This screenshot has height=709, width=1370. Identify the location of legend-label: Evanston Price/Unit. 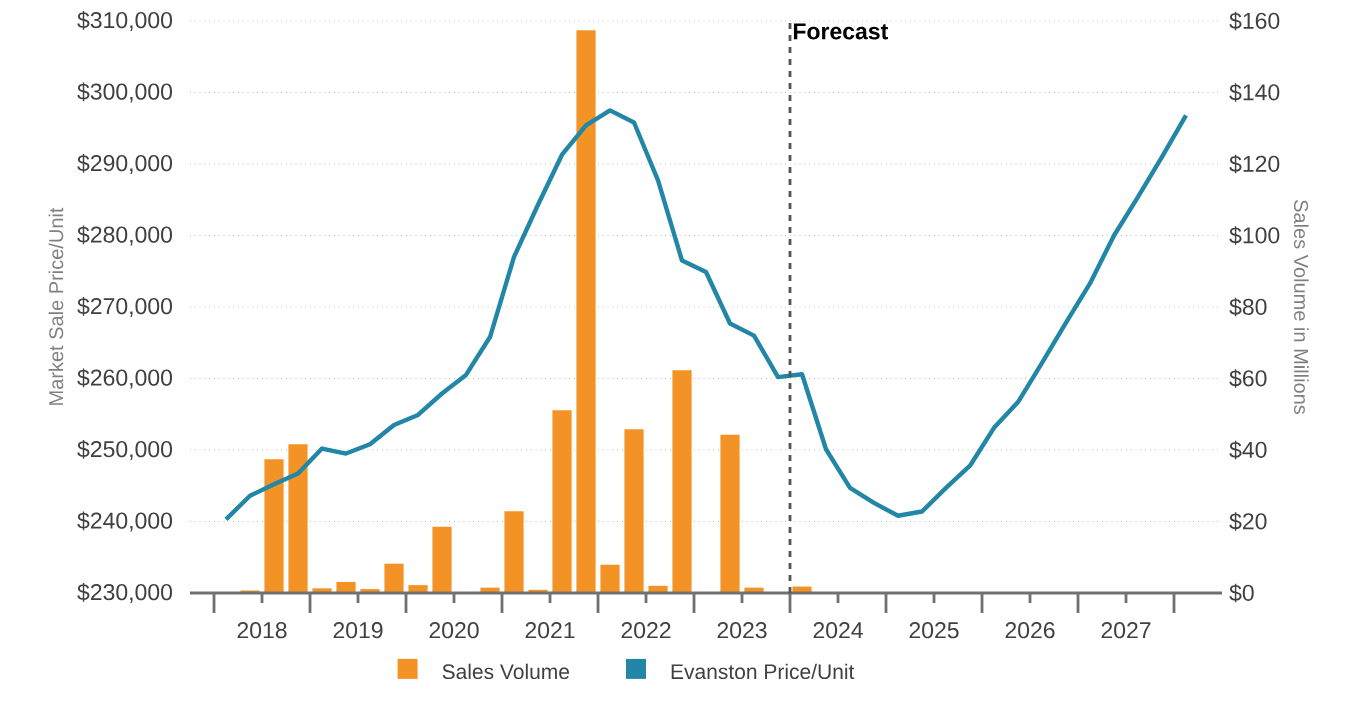
(763, 671).